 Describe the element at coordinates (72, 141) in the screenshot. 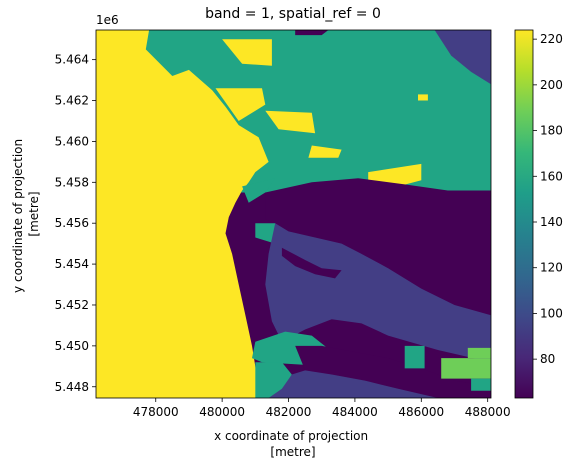

I see `y-tick-label: 5.460` at that location.